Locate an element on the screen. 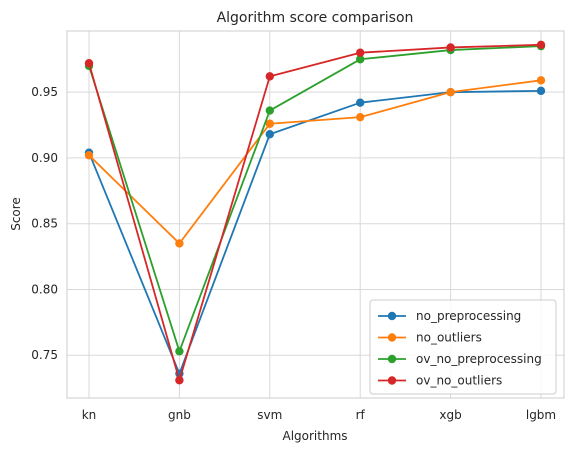 The height and width of the screenshot is (453, 572). x-tick-label: gnb is located at coordinates (179, 415).